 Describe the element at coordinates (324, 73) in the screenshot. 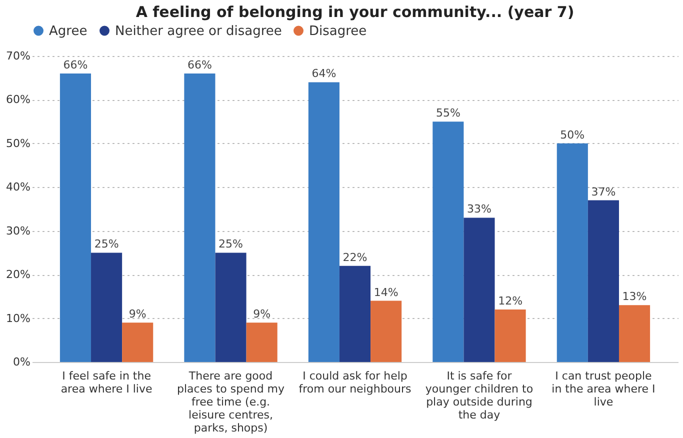

I see `data-label: 64%` at that location.